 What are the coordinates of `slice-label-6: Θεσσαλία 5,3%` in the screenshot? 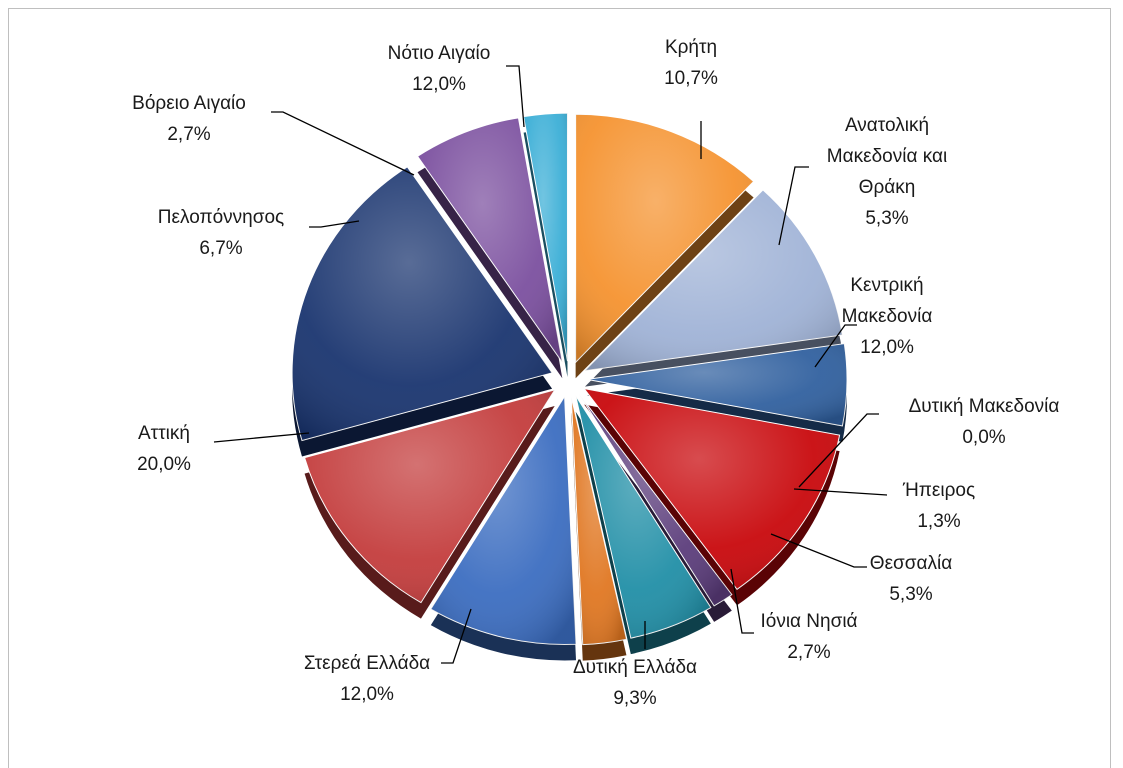 It's located at (911, 579).